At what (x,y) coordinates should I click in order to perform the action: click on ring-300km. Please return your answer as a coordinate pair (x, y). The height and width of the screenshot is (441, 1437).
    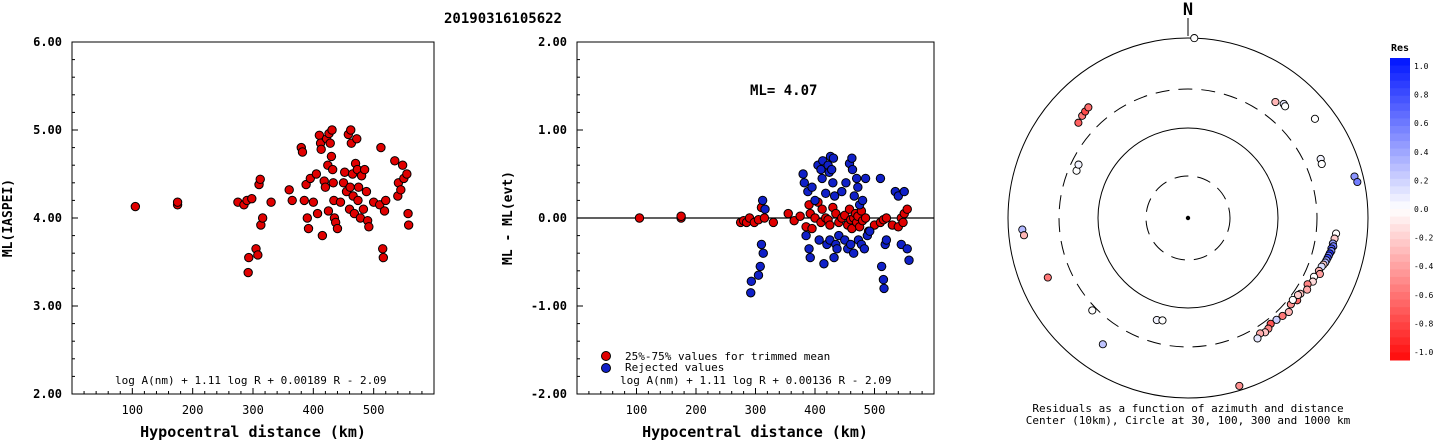
    Looking at the image, I should click on (1188, 218).